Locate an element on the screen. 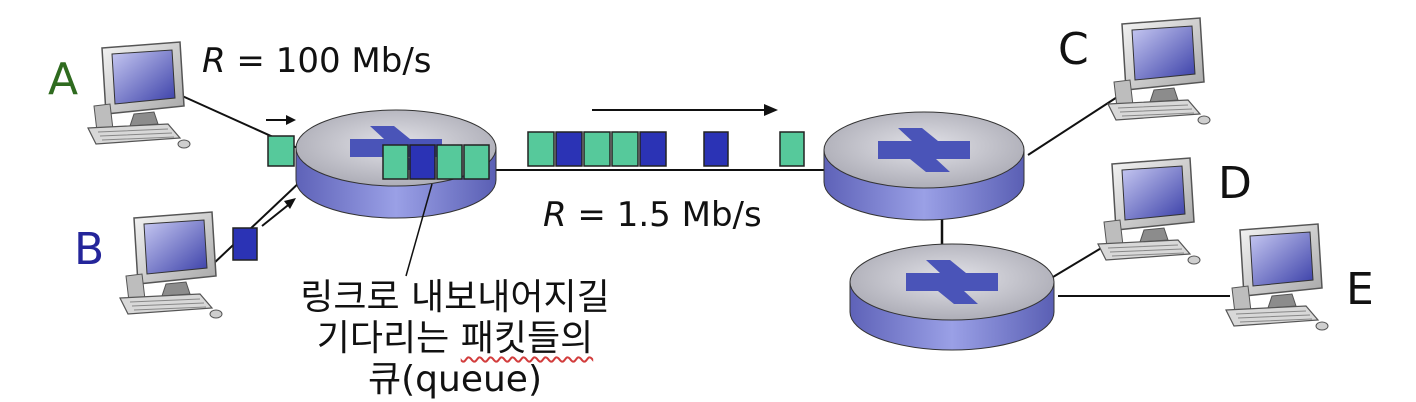 The width and height of the screenshot is (1416, 402). host-b-label: B is located at coordinates (89, 249).